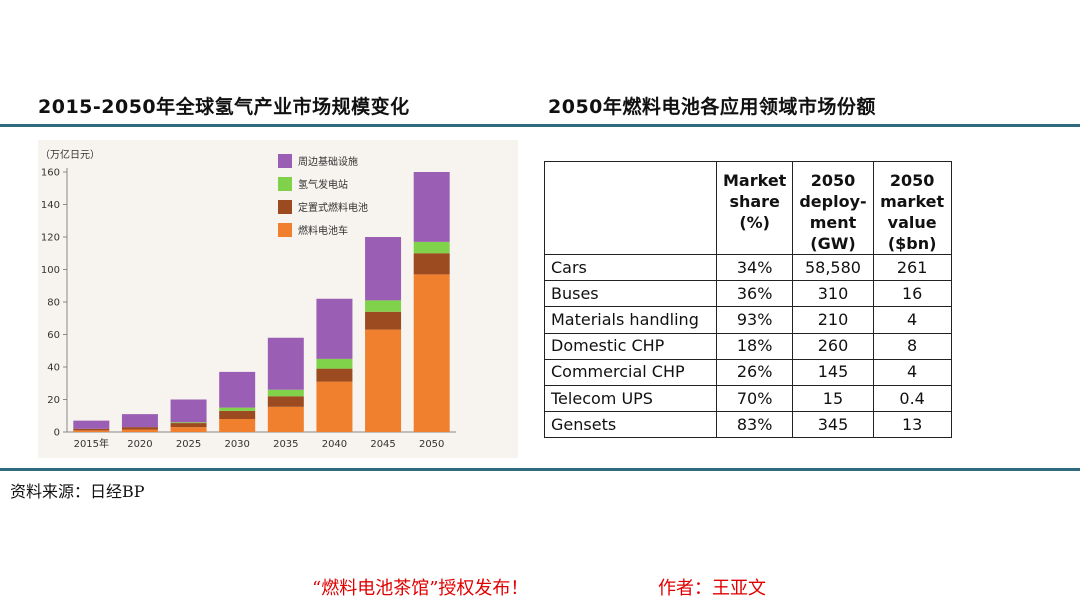  I want to click on x-tick-label: 2050, so click(431, 444).